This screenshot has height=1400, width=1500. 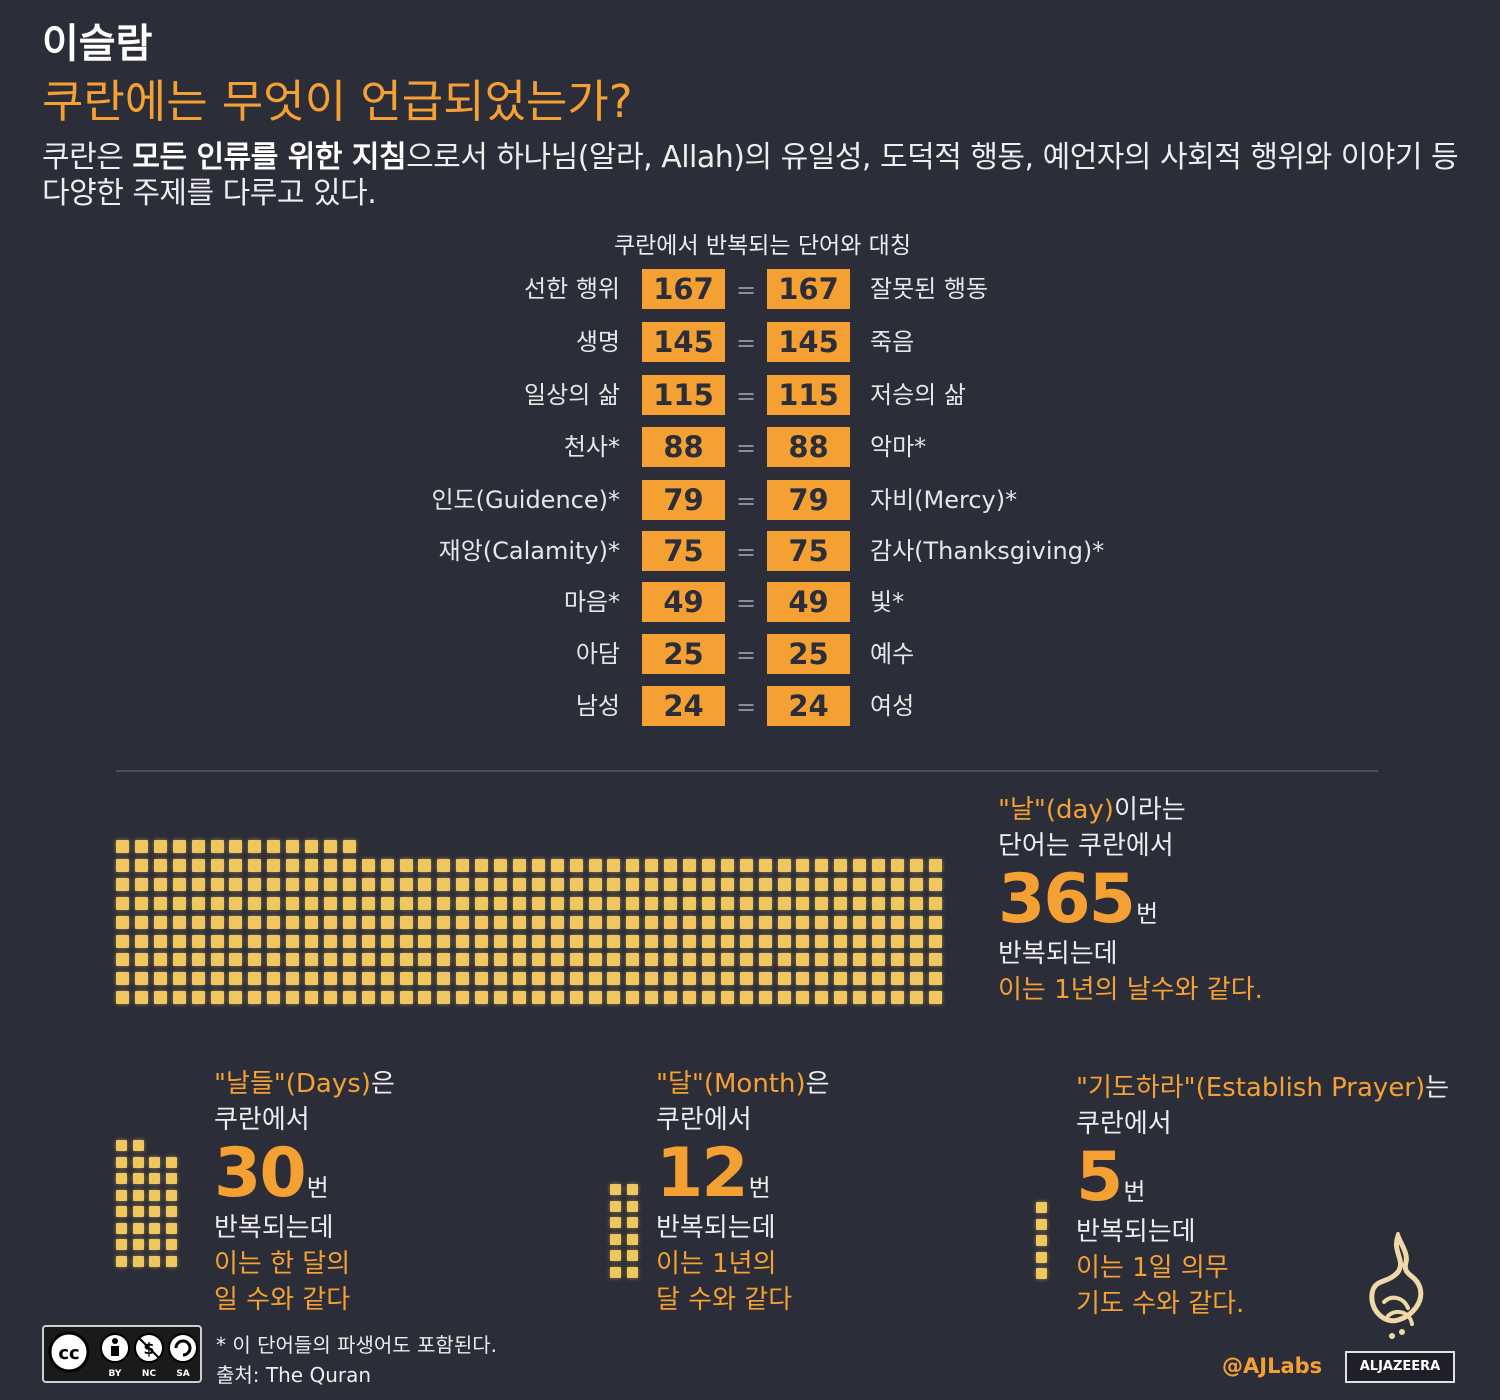 What do you see at coordinates (525, 500) in the screenshot?
I see `pair-left-word: 인도(Guidence)*` at bounding box center [525, 500].